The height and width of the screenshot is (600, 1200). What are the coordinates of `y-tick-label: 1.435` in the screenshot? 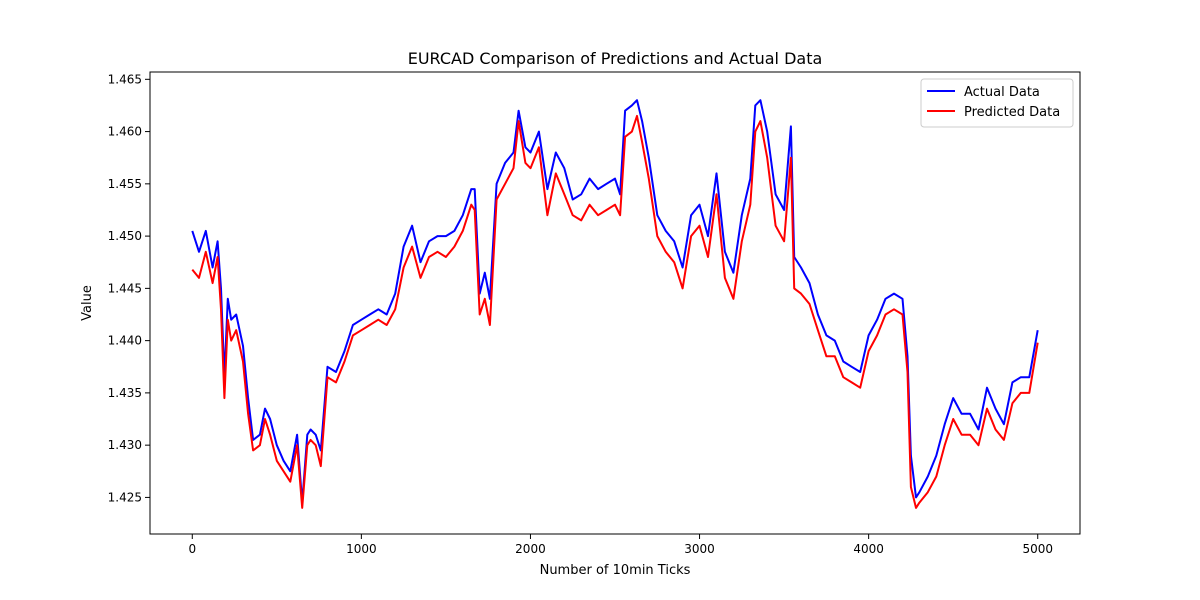 It's located at (125, 393).